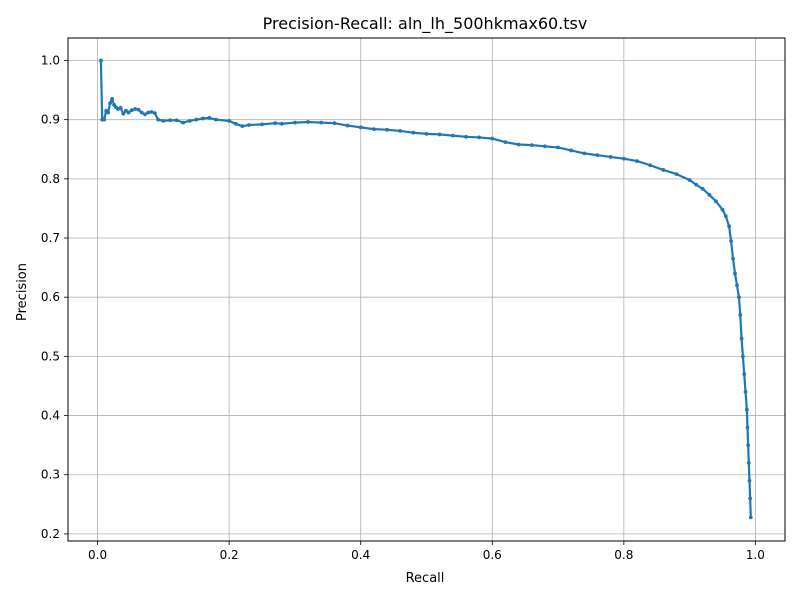  I want to click on y-axis-label: Precision, so click(22, 292).